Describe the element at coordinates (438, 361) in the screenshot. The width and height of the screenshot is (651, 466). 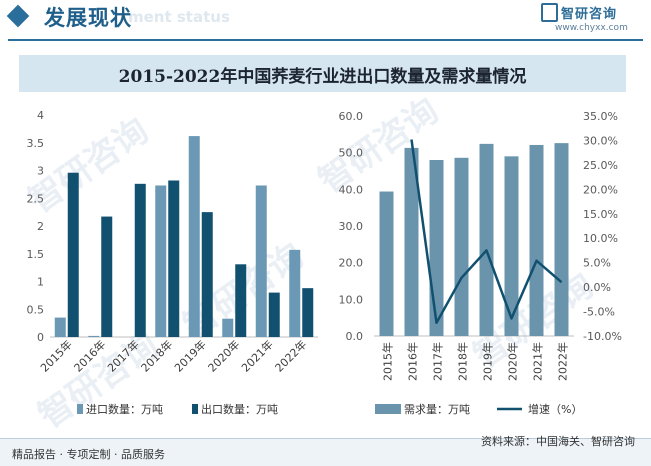
I see `right-x-tick-label: 2017年` at that location.